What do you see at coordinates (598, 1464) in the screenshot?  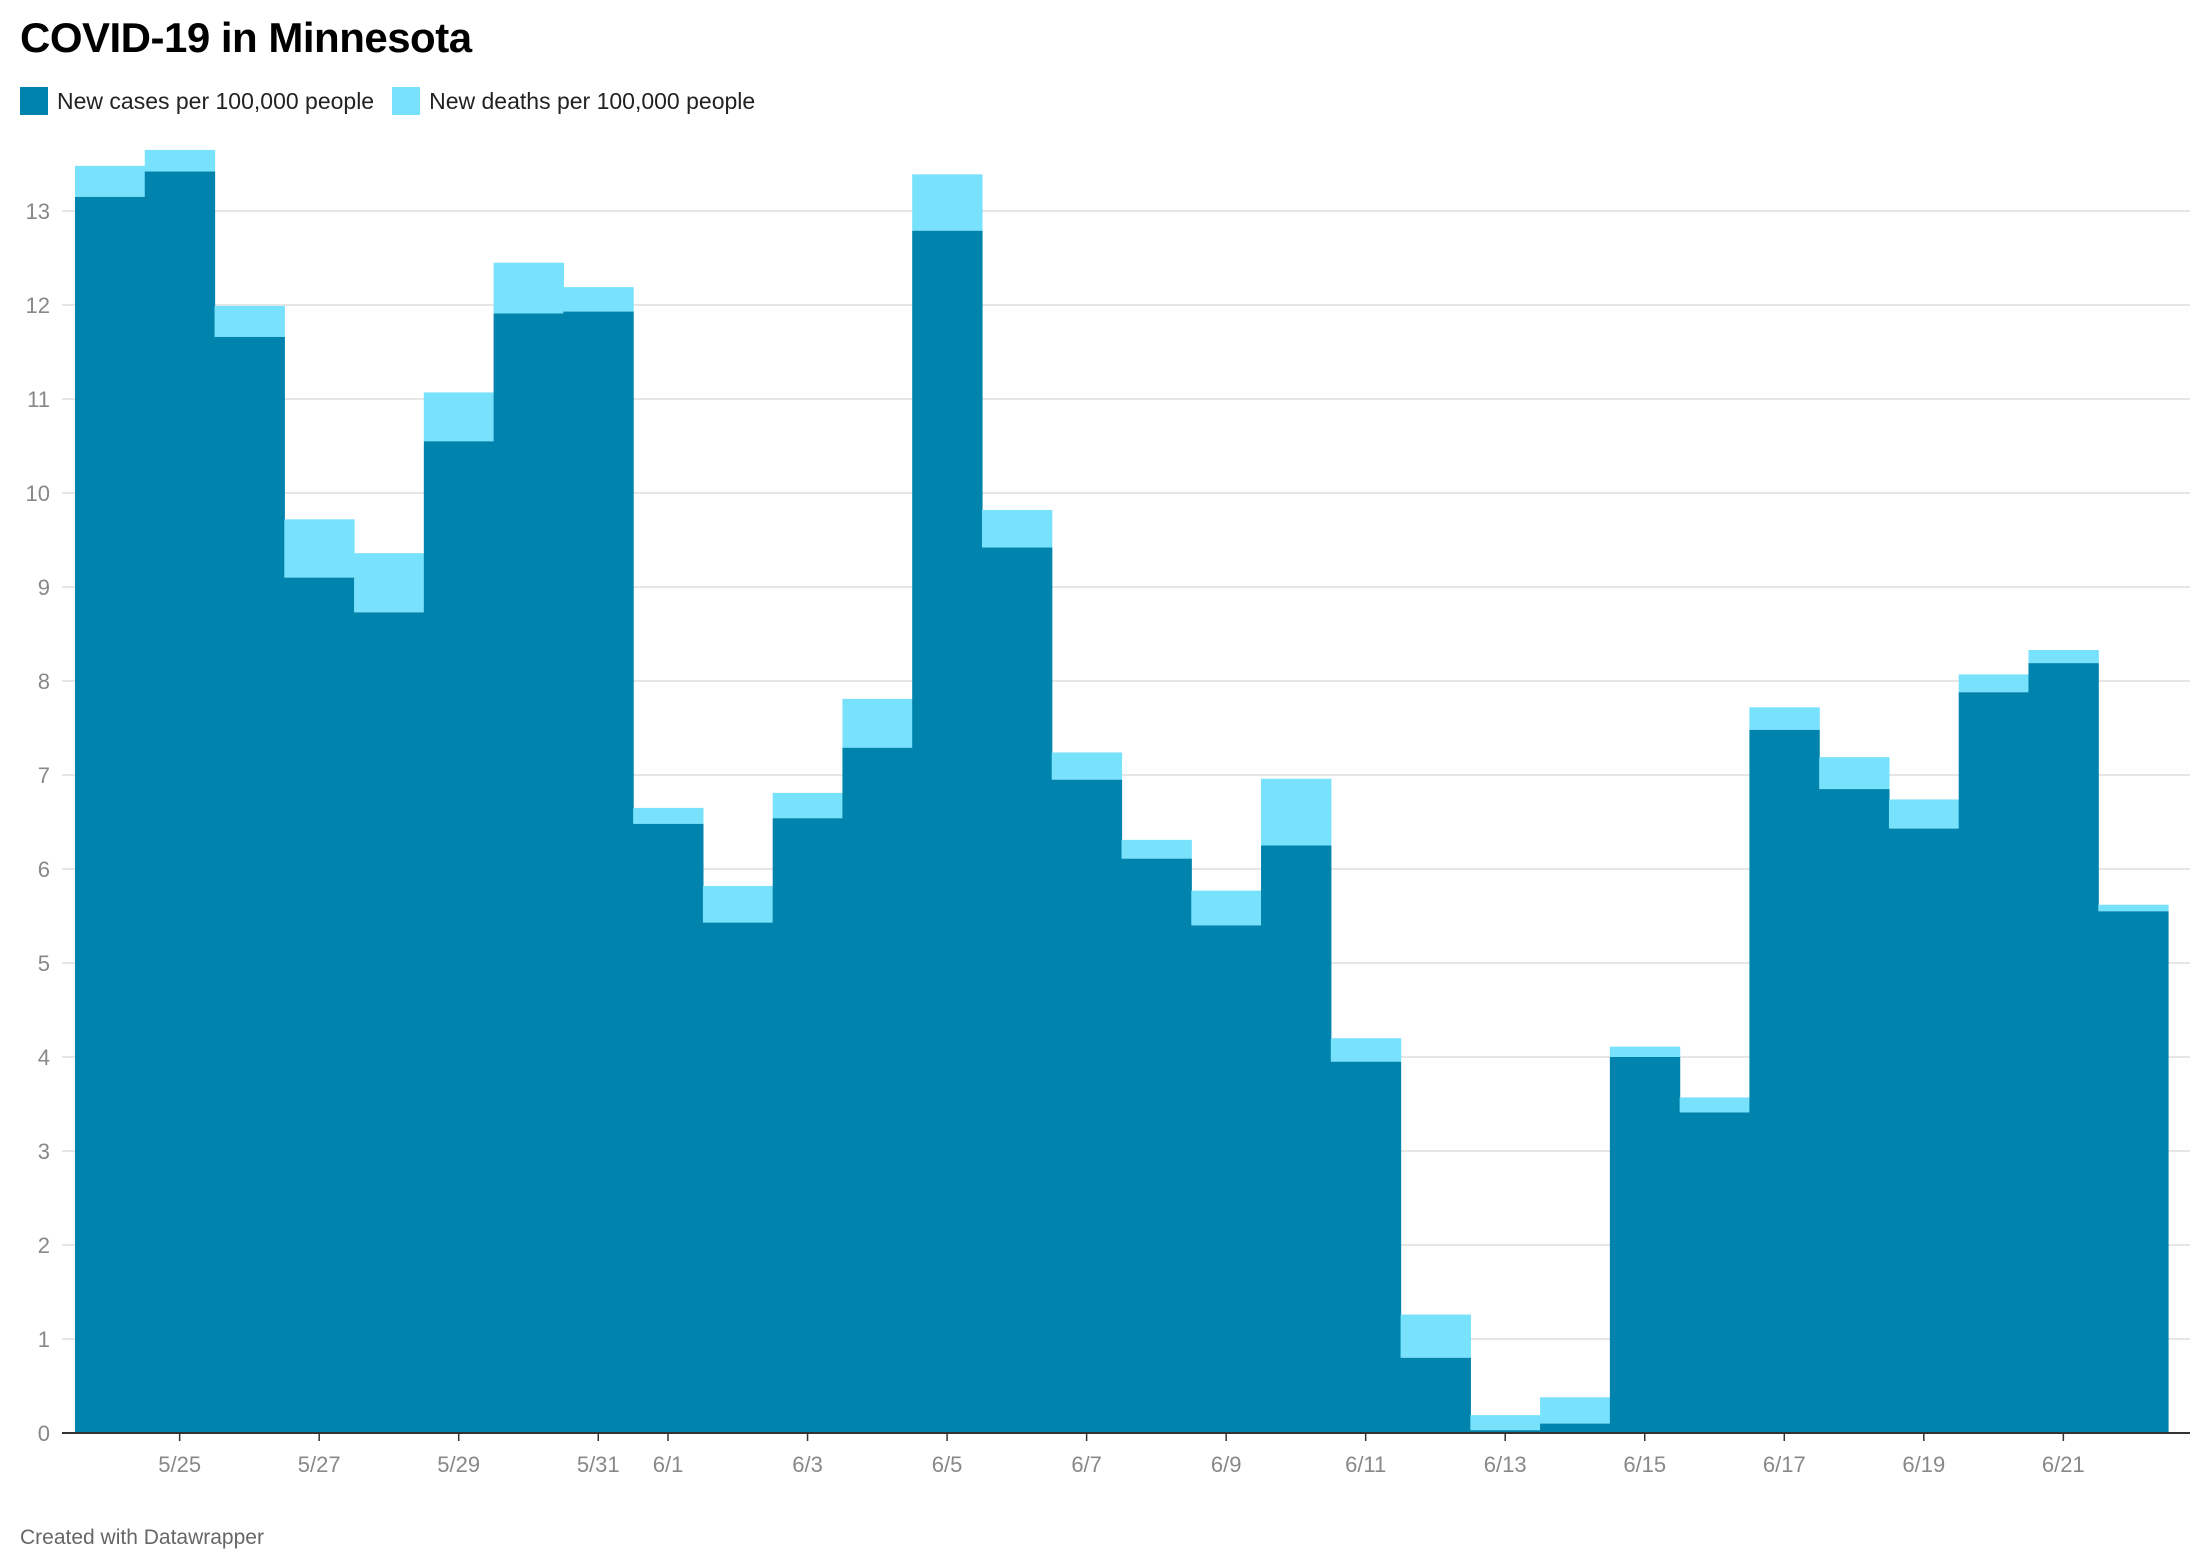 I see `x-tick-label: 5/31` at bounding box center [598, 1464].